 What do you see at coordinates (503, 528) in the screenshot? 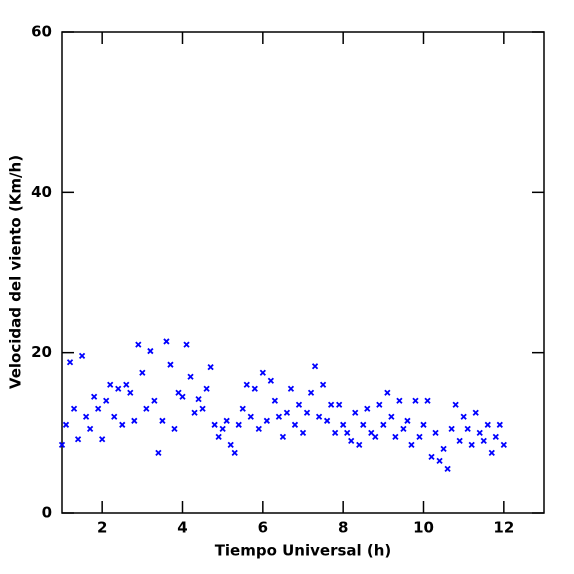
I see `x-tick-label: 12` at bounding box center [503, 528].